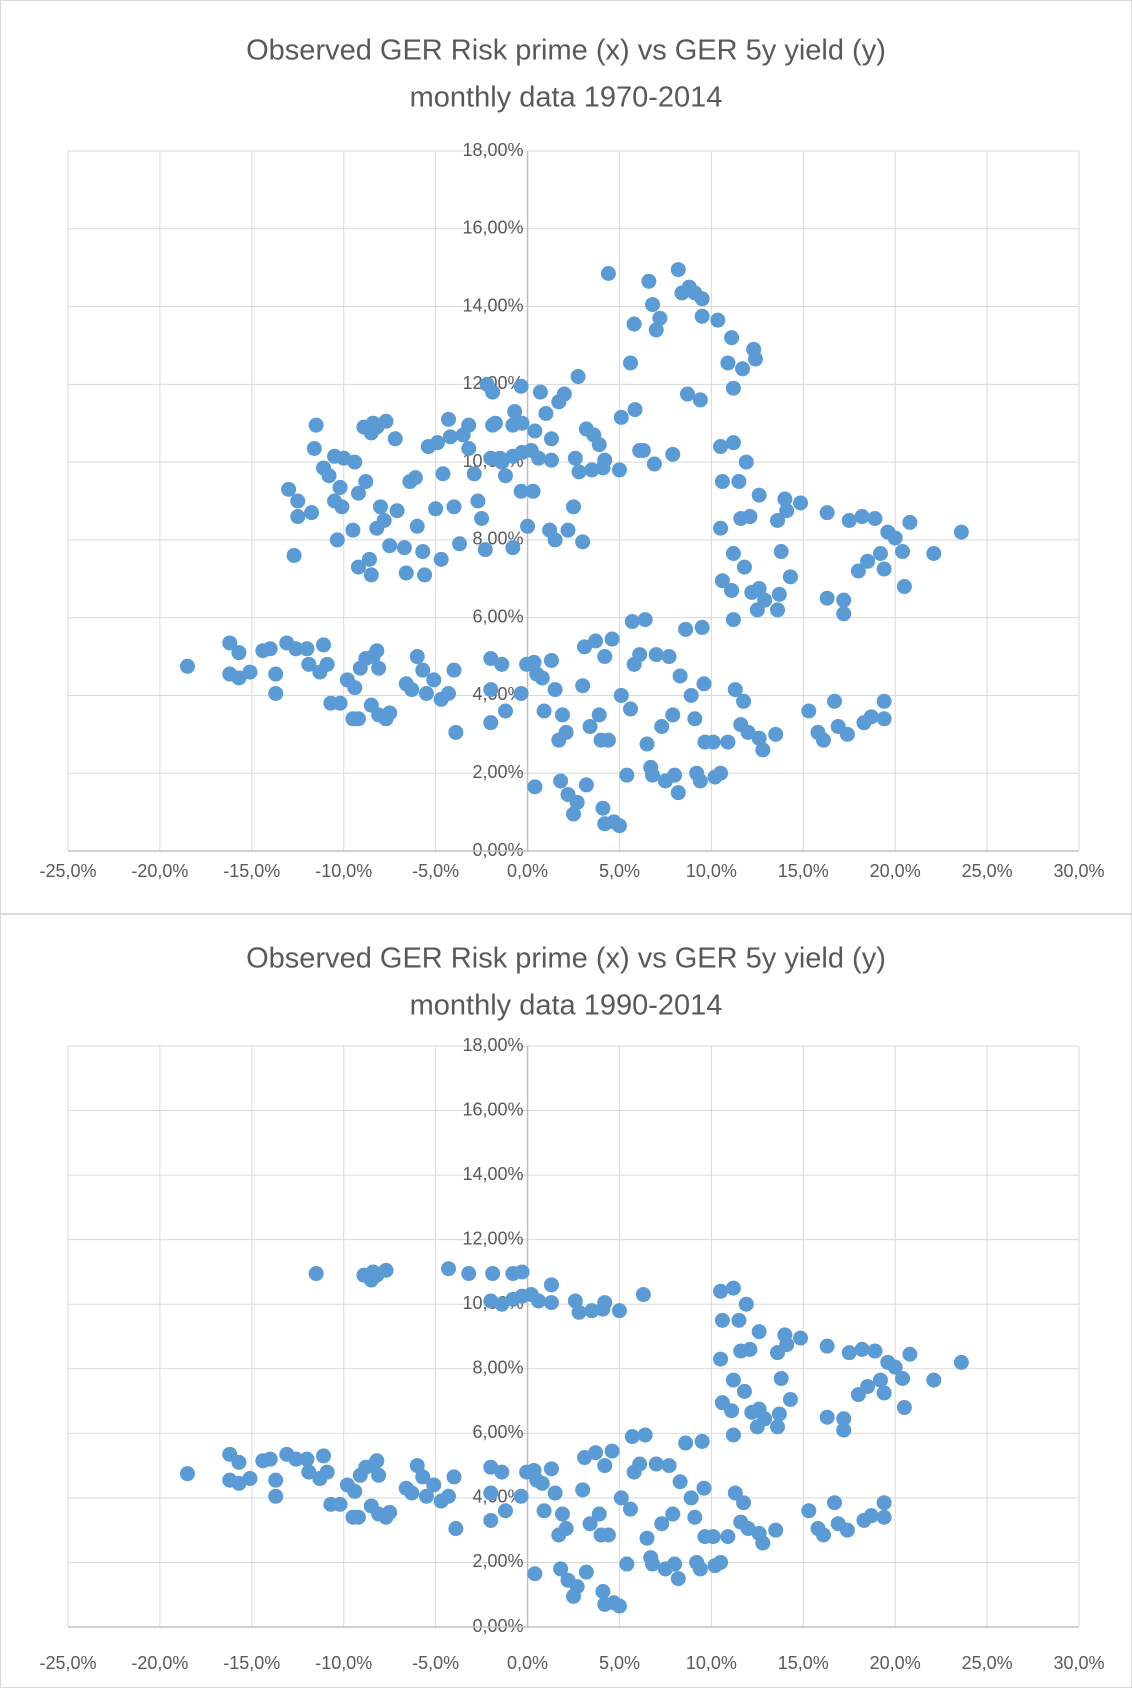 The width and height of the screenshot is (1132, 1688). Describe the element at coordinates (492, 1174) in the screenshot. I see `y-tick-label: 14,00%` at that location.